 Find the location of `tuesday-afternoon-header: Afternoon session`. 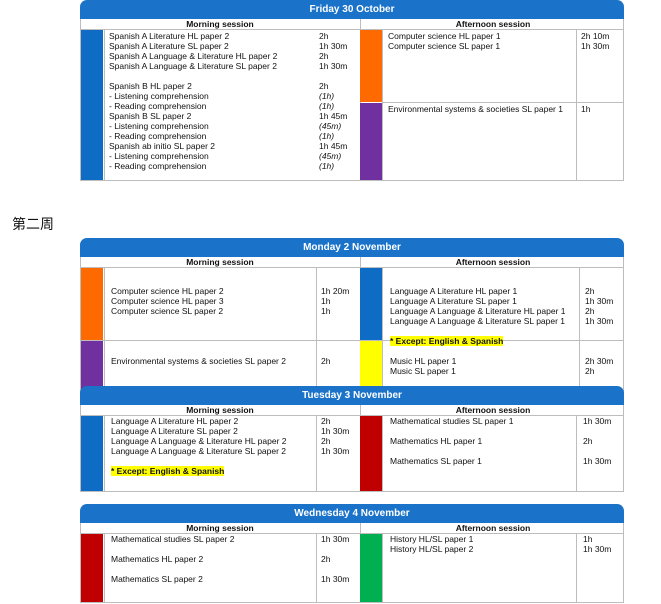

tuesday-afternoon-header: Afternoon session is located at coordinates (492, 410).